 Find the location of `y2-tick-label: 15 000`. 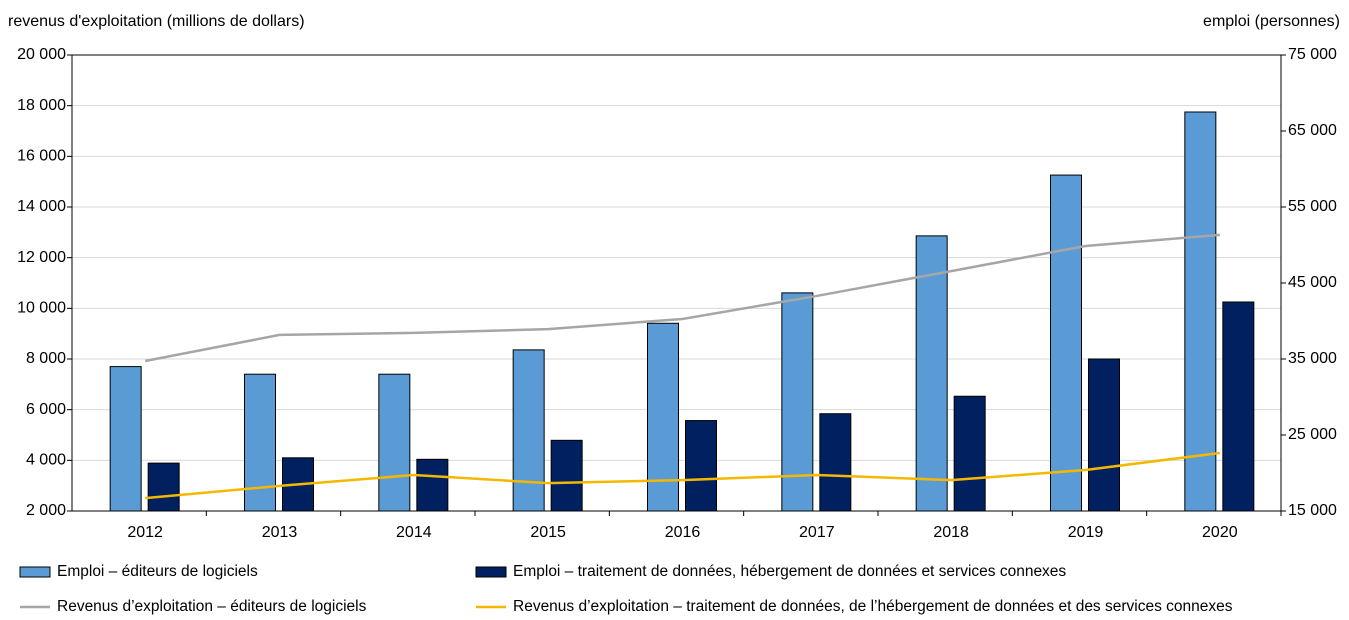

y2-tick-label: 15 000 is located at coordinates (1312, 510).